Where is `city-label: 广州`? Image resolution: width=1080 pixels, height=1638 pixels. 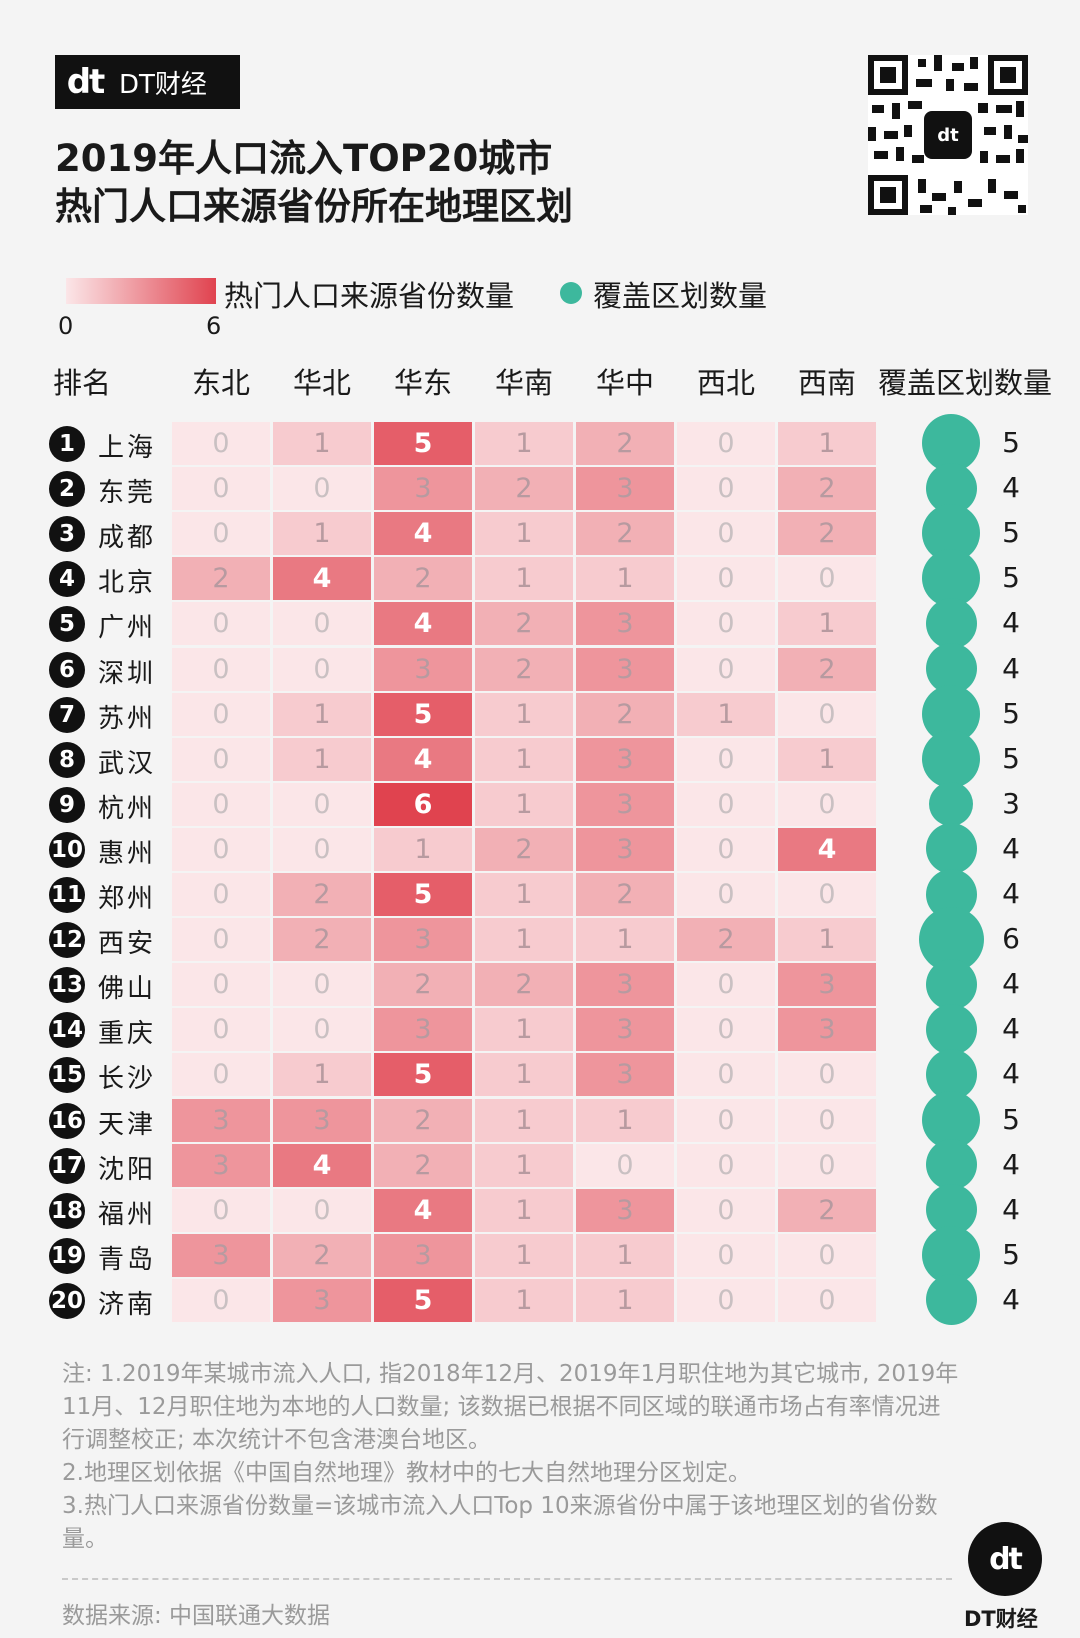
city-label: 广州 is located at coordinates (127, 628).